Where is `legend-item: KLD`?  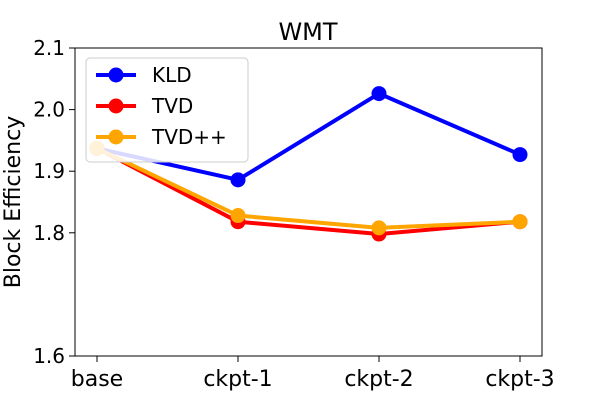 legend-item: KLD is located at coordinates (144, 75).